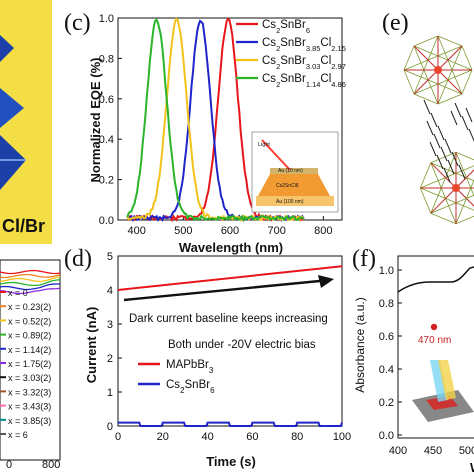  Describe the element at coordinates (136, 231) in the screenshot. I see `panel-c-xtick-label: 400` at that location.